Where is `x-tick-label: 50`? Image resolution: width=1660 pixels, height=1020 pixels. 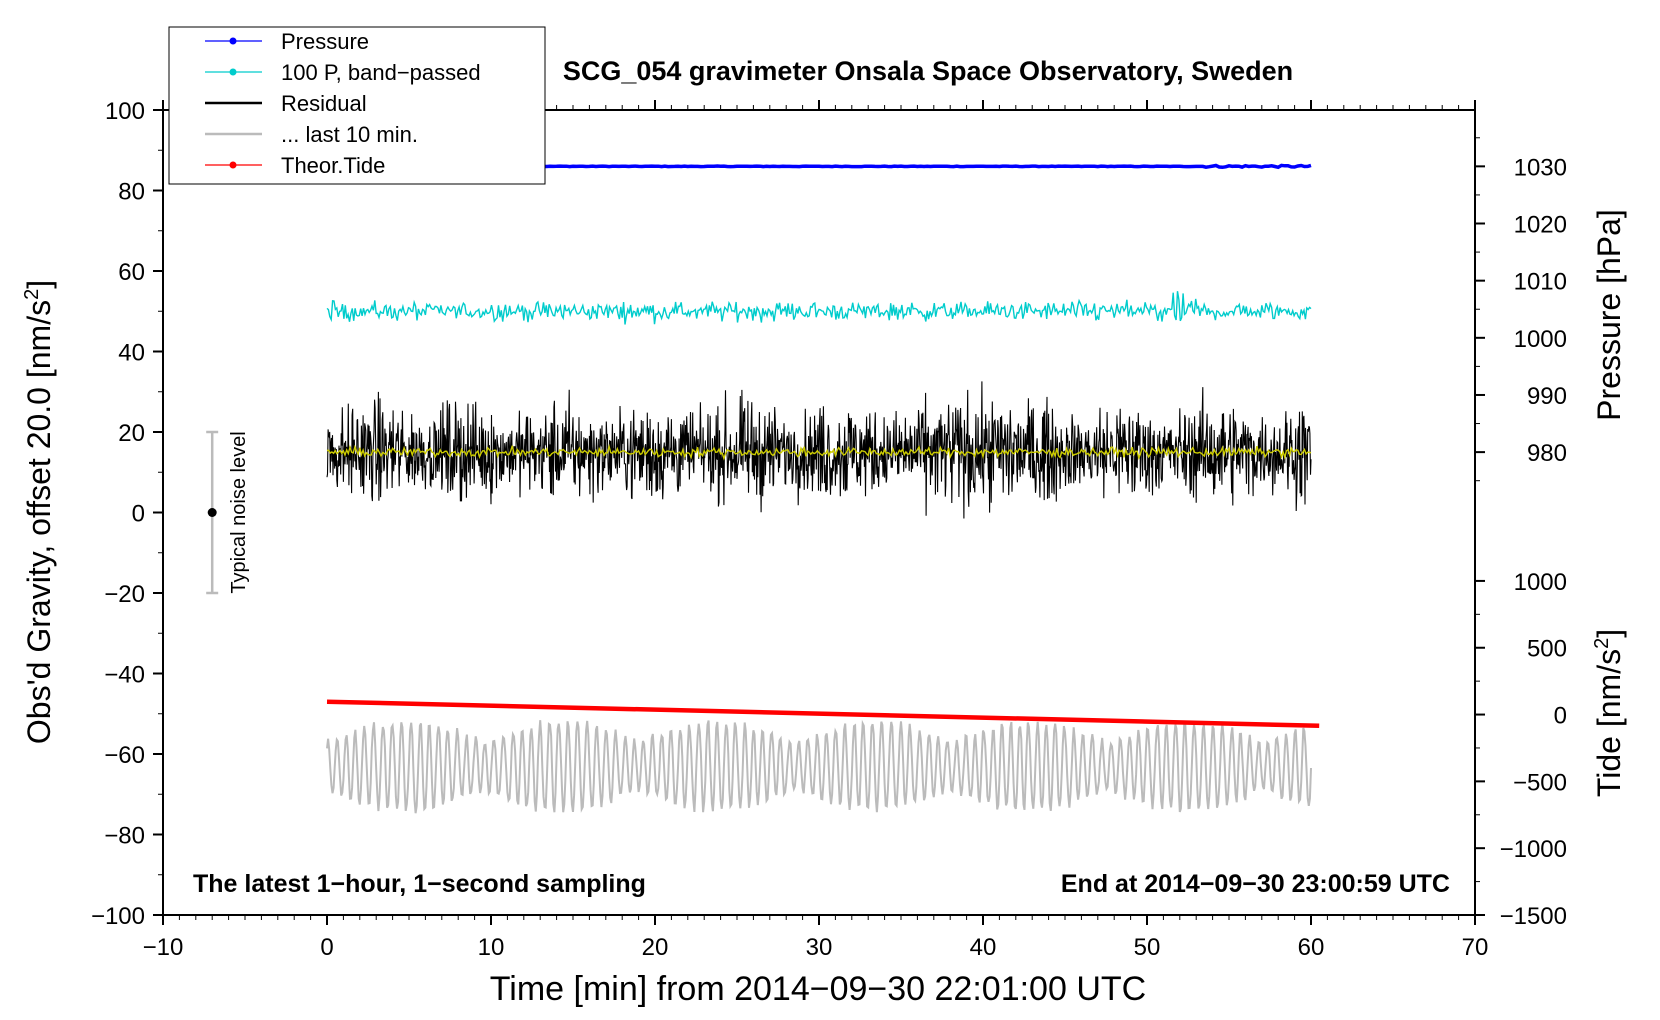
x-tick-label: 50 is located at coordinates (1147, 947).